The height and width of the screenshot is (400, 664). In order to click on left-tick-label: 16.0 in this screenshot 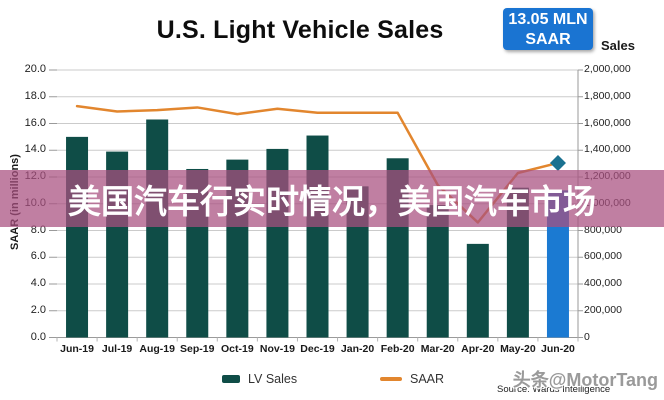, I will do `click(35, 122)`.